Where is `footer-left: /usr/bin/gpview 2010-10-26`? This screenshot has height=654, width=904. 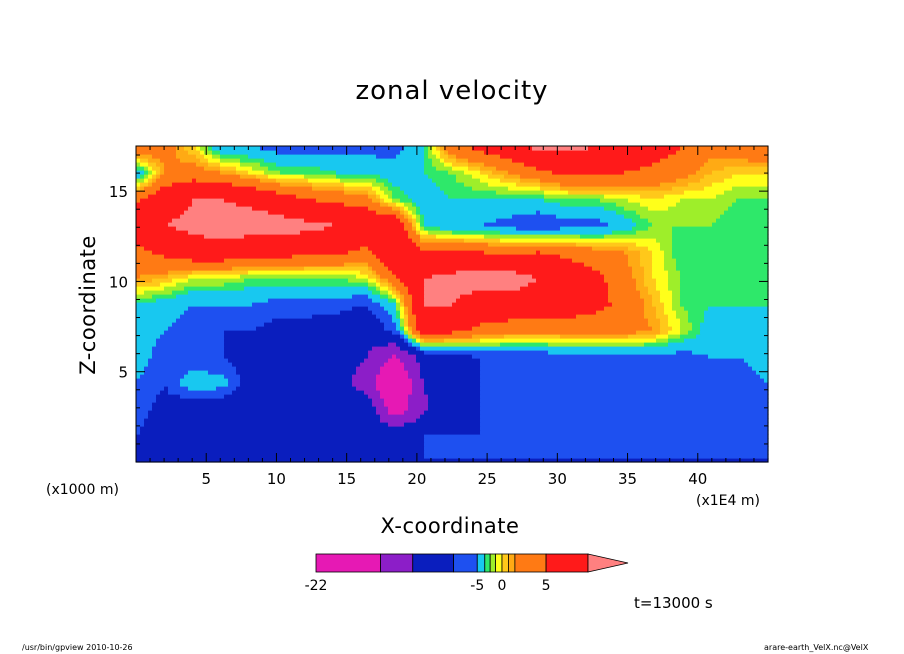 footer-left: /usr/bin/gpview 2010-10-26 is located at coordinates (77, 647).